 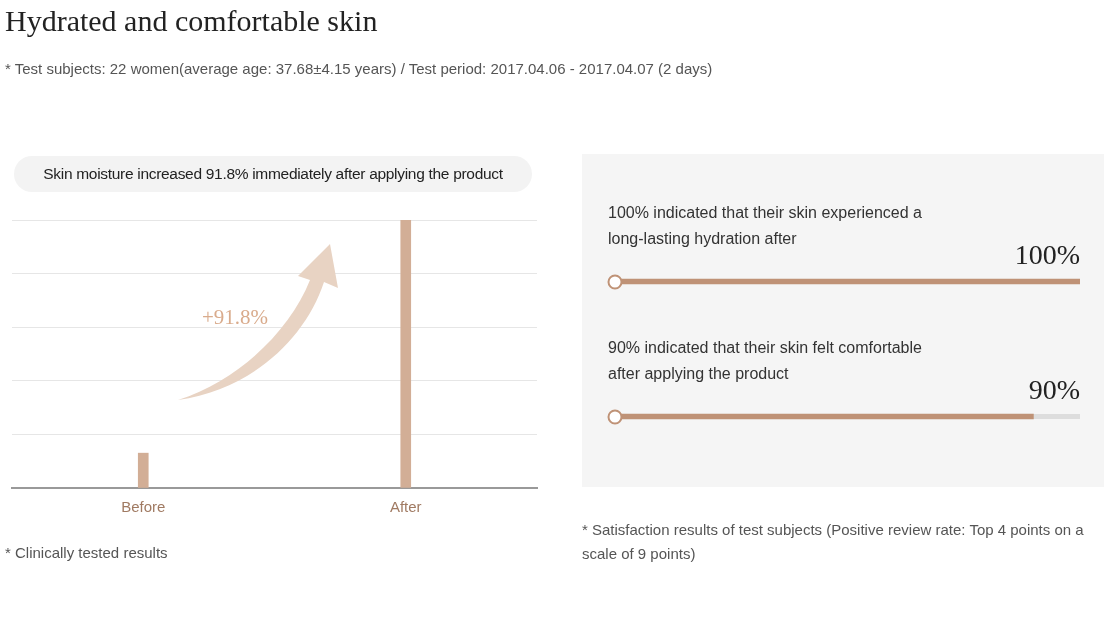 What do you see at coordinates (765, 360) in the screenshot?
I see `category-label: 90% indicated that their skin felt comfortable after applying the product` at bounding box center [765, 360].